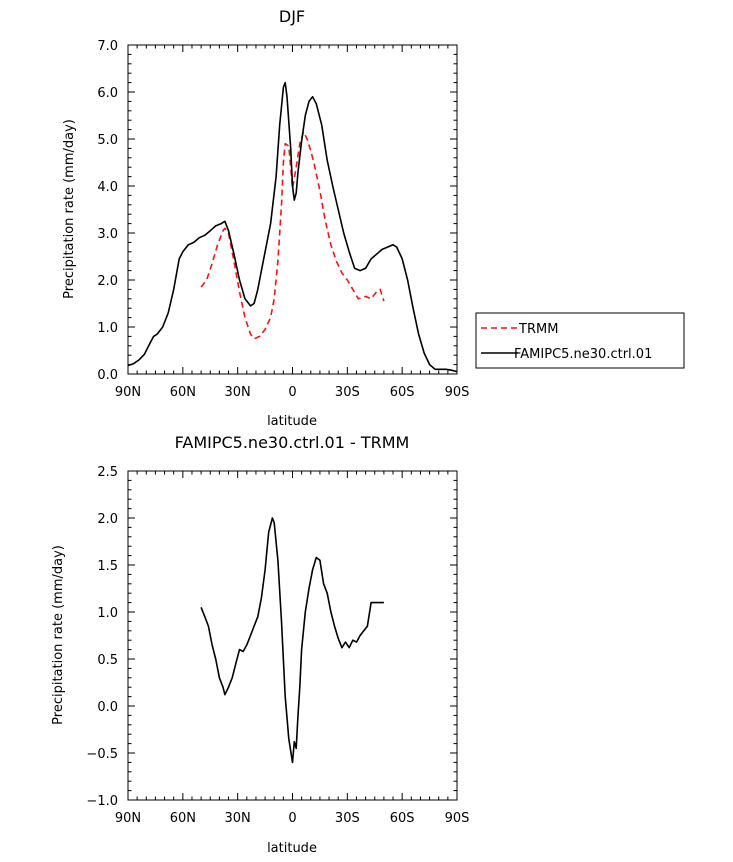 The height and width of the screenshot is (862, 733). I want to click on legend: TRMM FAMIPC5.ne30.ctrl.01, so click(580, 340).